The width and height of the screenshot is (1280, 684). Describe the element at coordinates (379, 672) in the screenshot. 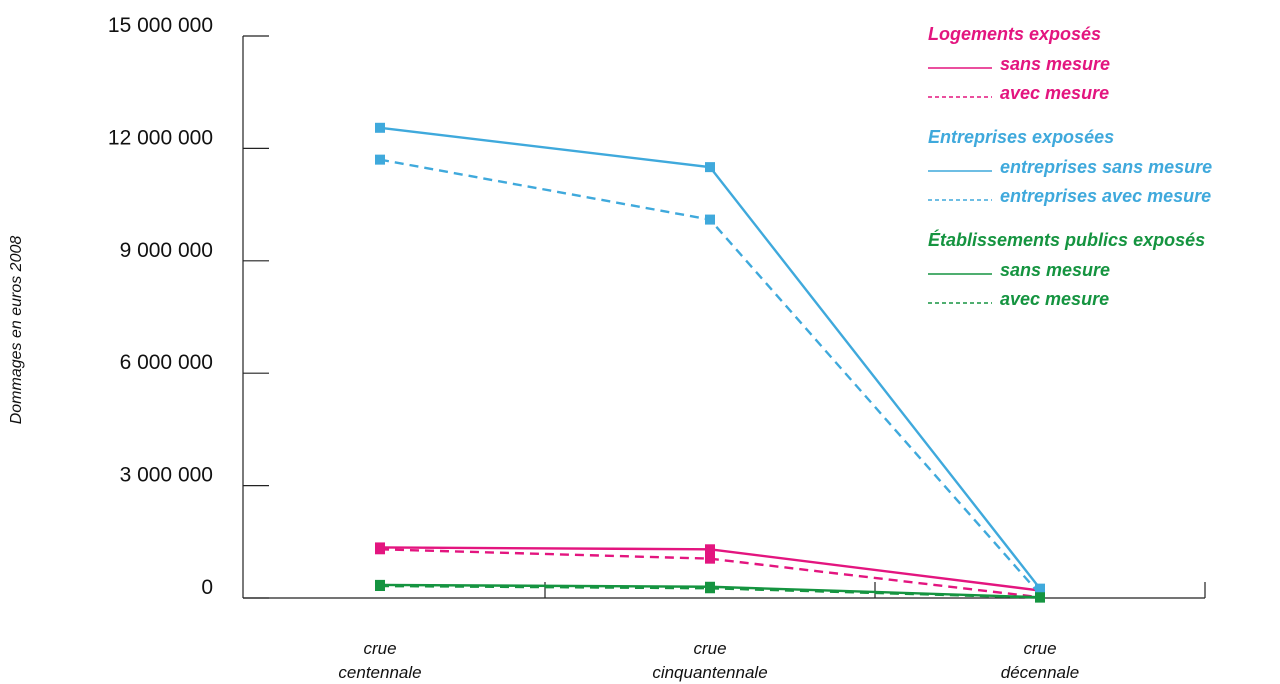

I see `x-category-label-line: centennale` at that location.